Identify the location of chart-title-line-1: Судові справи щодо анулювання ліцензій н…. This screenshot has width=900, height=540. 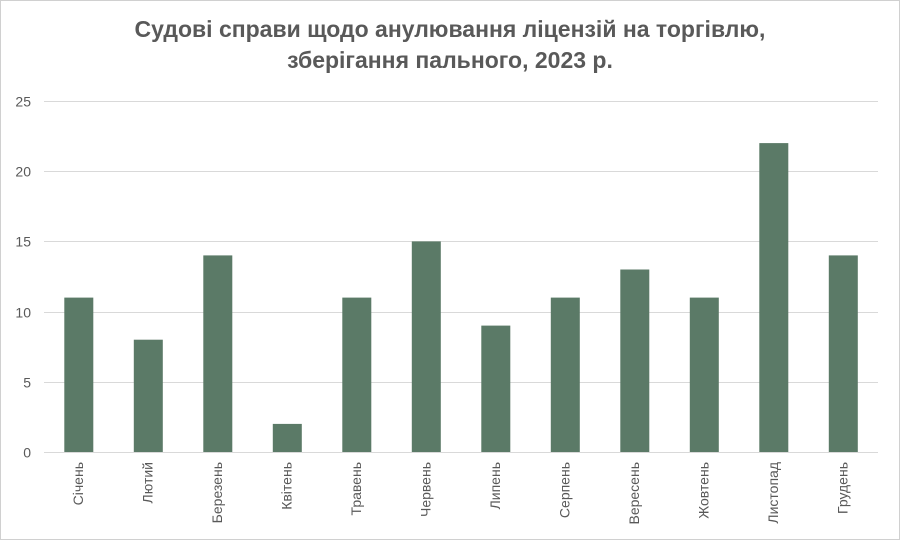
(450, 29).